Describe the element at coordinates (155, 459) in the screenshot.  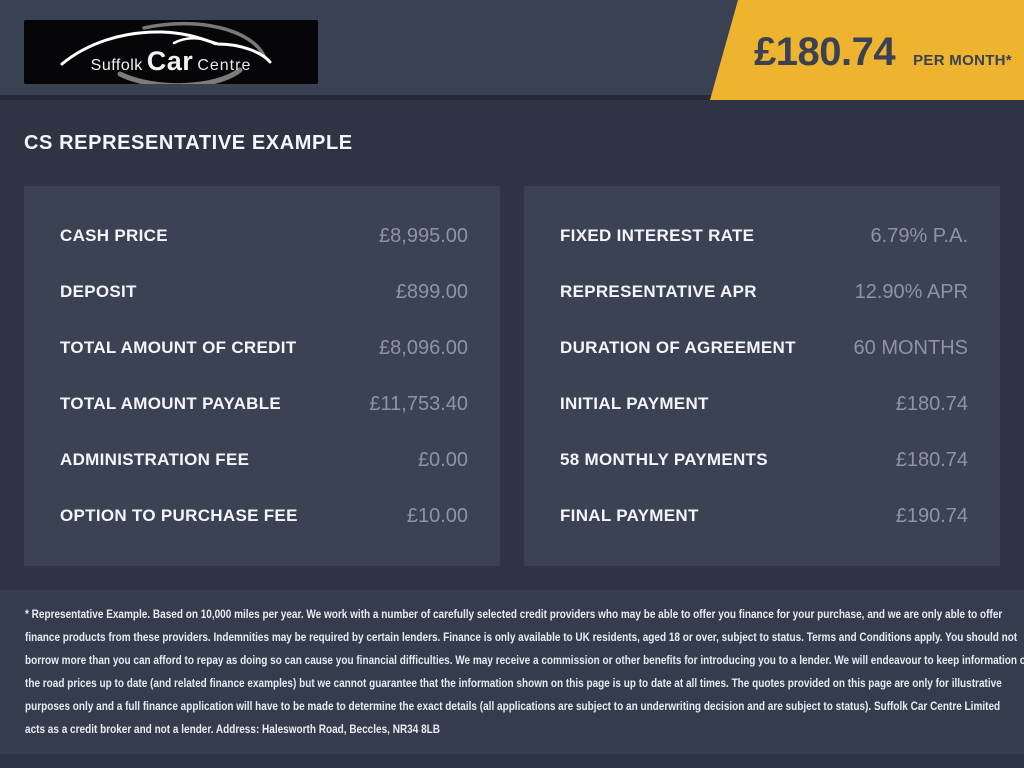
I see `finance-row-label: ADMINISTRATION FEE` at that location.